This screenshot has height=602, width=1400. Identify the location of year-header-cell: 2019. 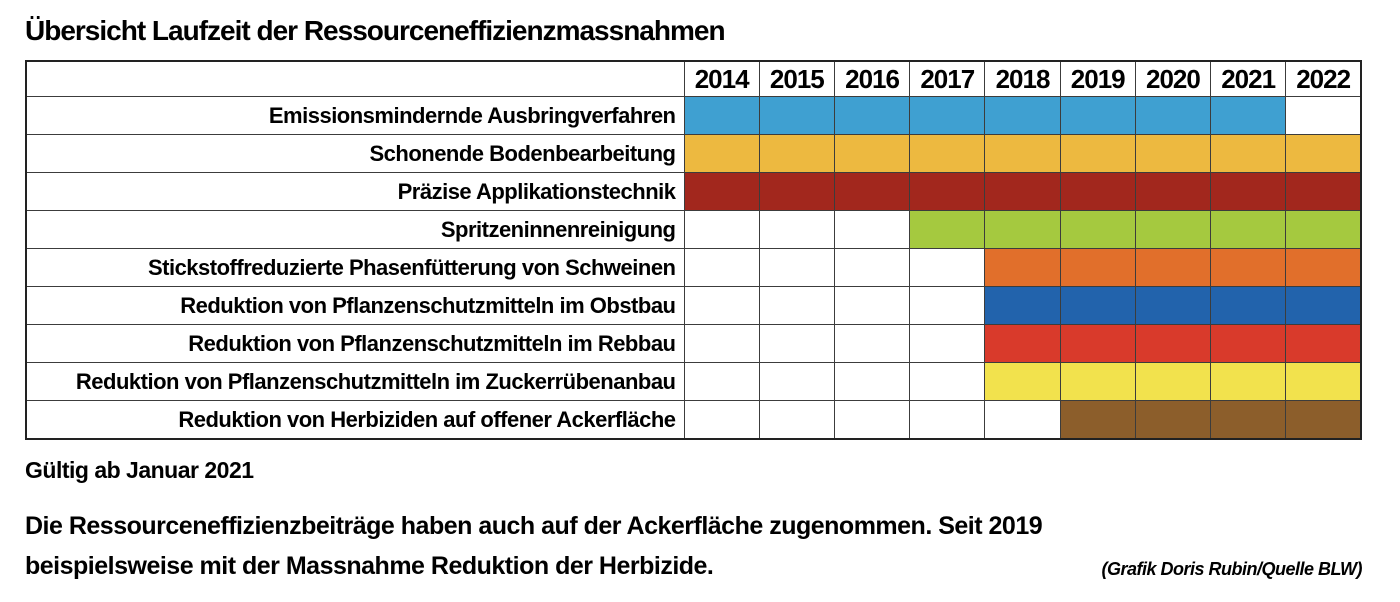
(1097, 79).